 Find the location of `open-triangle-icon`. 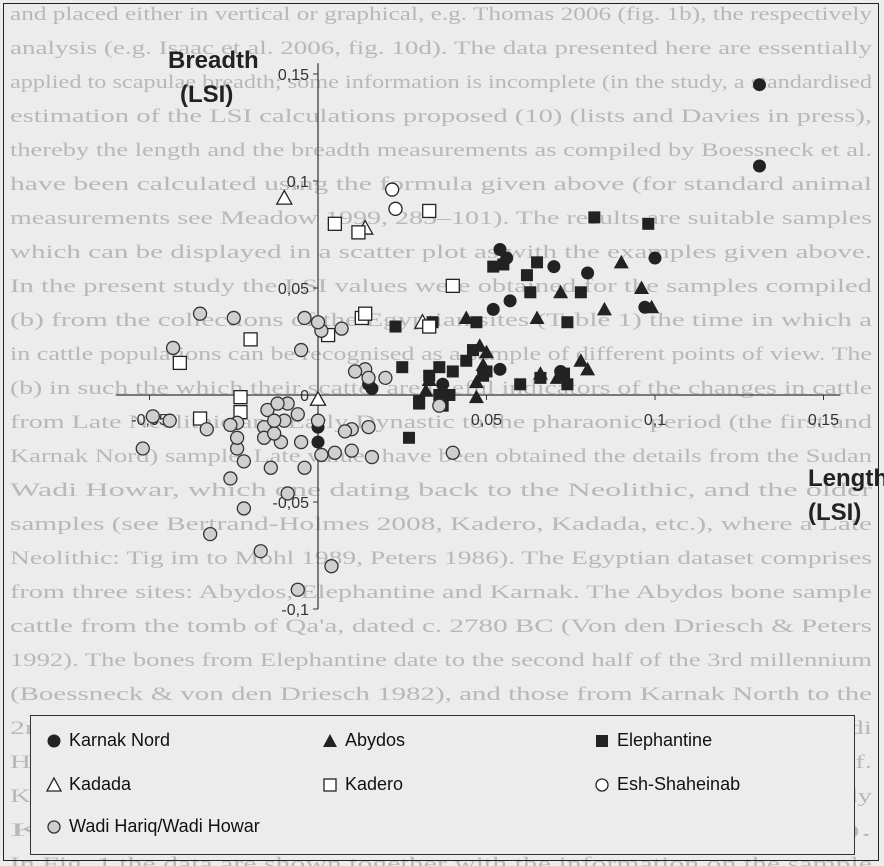

open-triangle-icon is located at coordinates (54, 784).